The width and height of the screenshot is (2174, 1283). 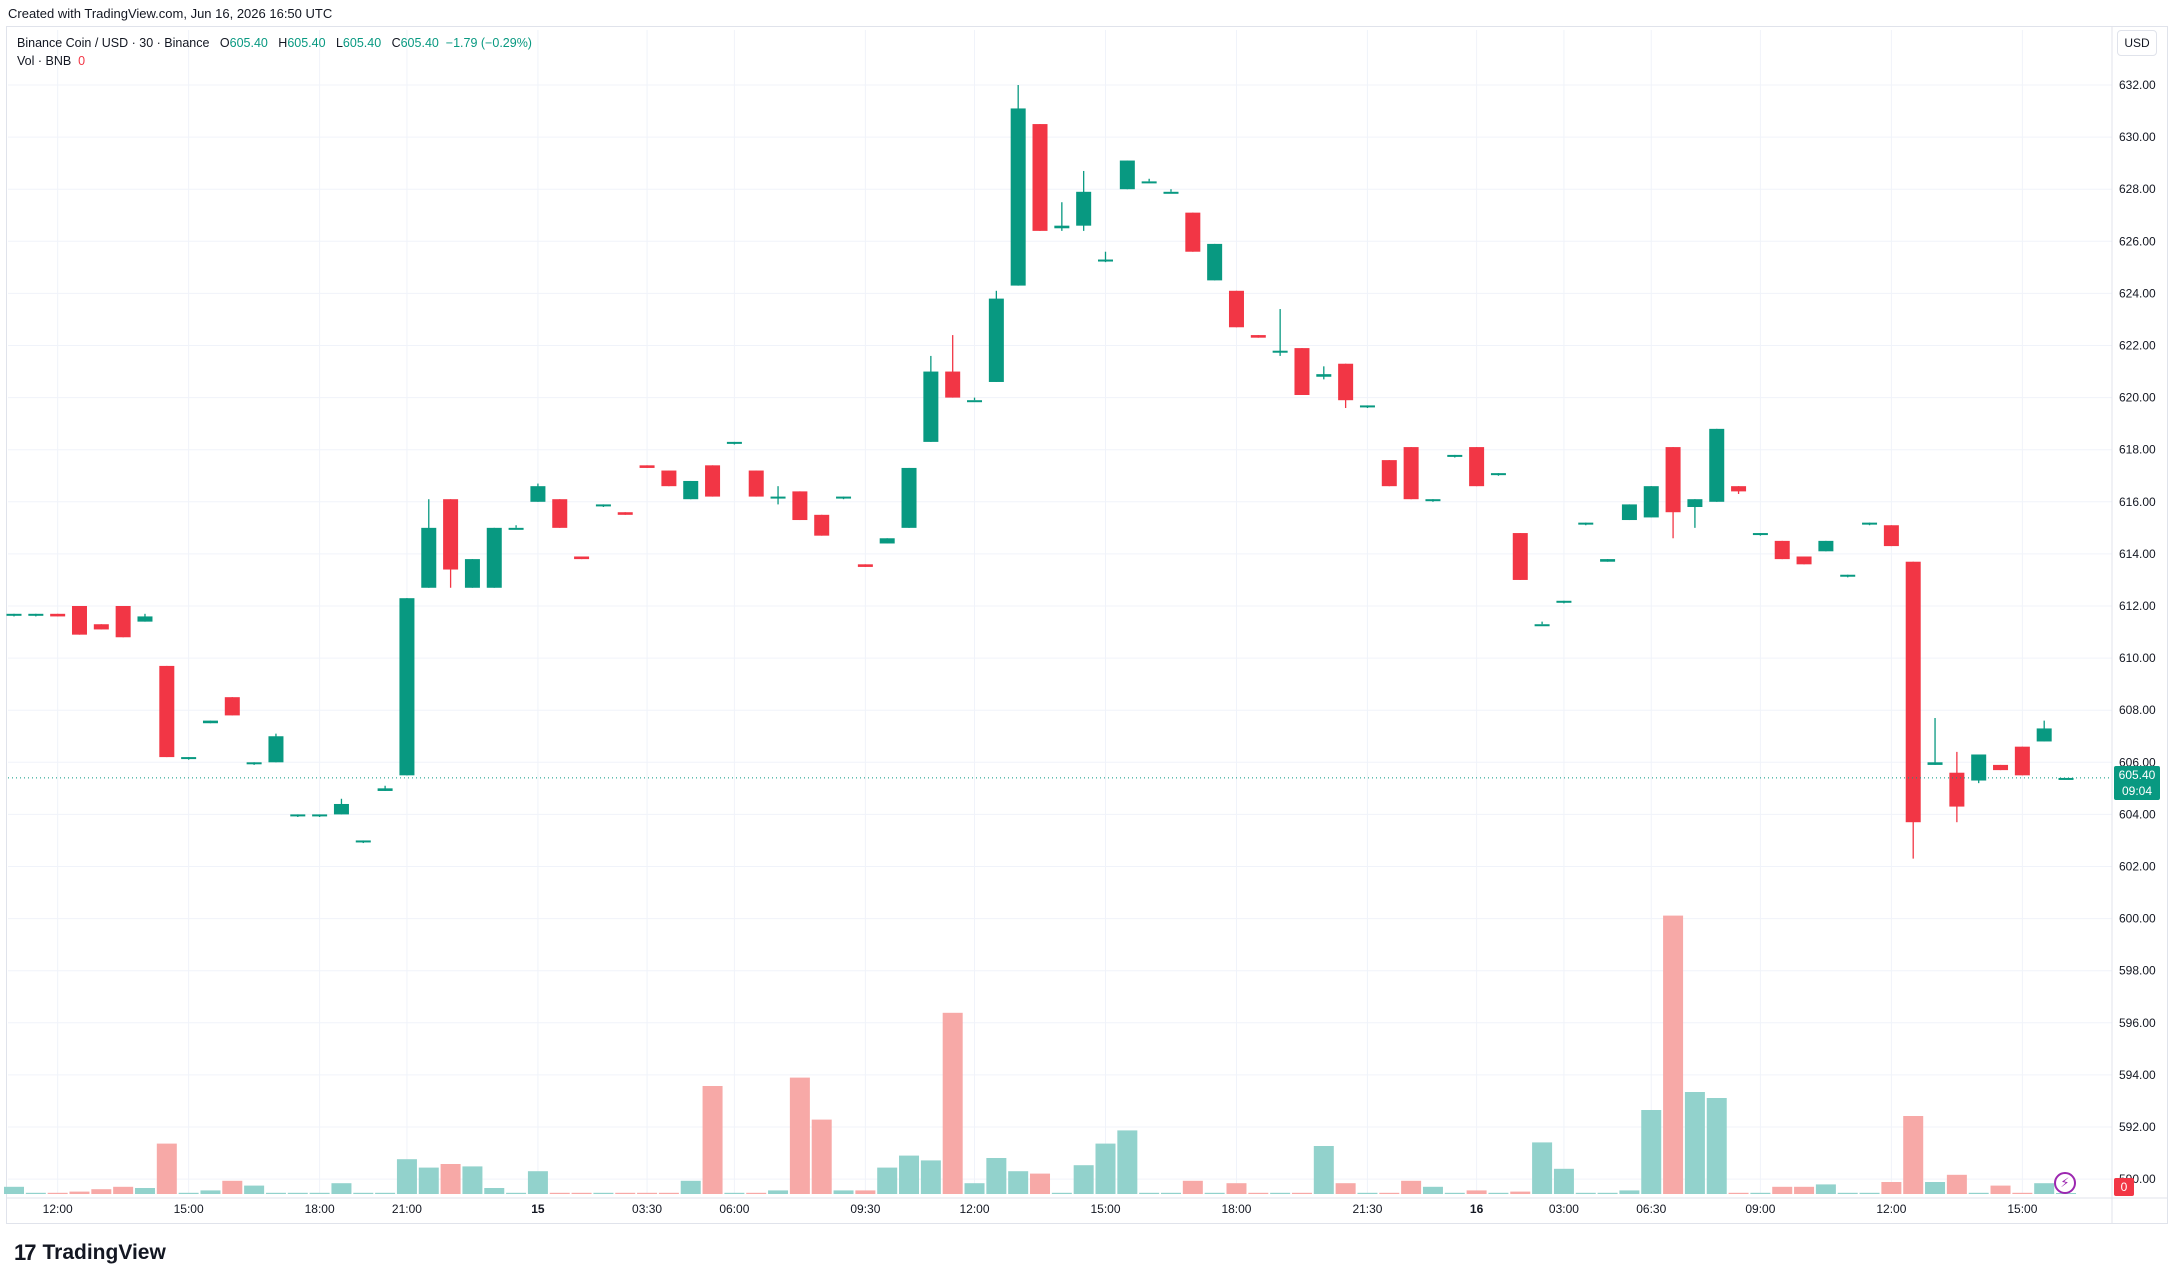 What do you see at coordinates (2137, 85) in the screenshot?
I see `price-axis-tick: 632.00` at bounding box center [2137, 85].